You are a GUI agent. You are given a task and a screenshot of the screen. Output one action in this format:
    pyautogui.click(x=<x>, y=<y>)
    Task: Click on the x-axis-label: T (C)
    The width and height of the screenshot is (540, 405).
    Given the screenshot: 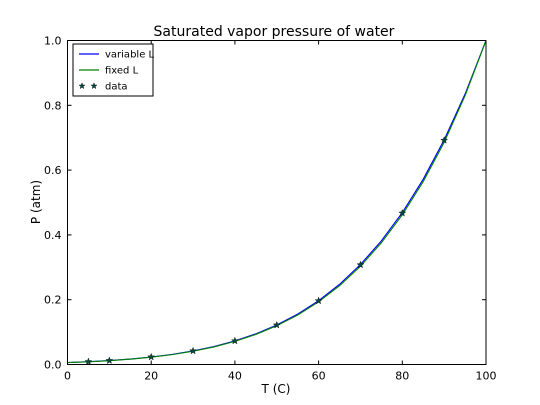 What is the action you would take?
    pyautogui.click(x=276, y=389)
    